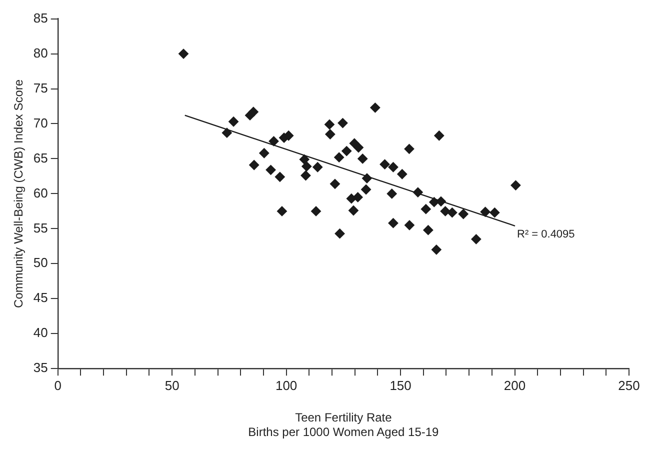  Describe the element at coordinates (58, 385) in the screenshot. I see `x-tick-label: 0` at that location.